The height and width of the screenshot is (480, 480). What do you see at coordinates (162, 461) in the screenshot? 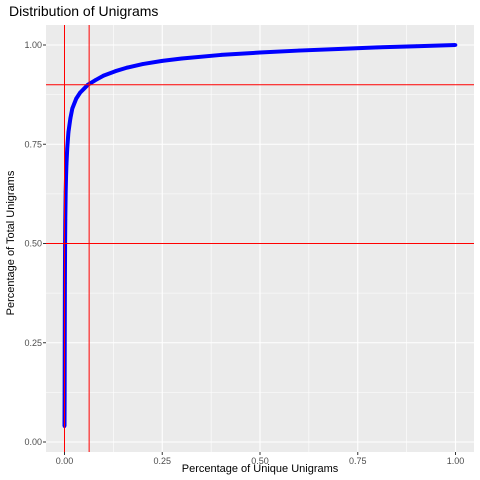
I see `x-tick-label: 0.25` at bounding box center [162, 461].